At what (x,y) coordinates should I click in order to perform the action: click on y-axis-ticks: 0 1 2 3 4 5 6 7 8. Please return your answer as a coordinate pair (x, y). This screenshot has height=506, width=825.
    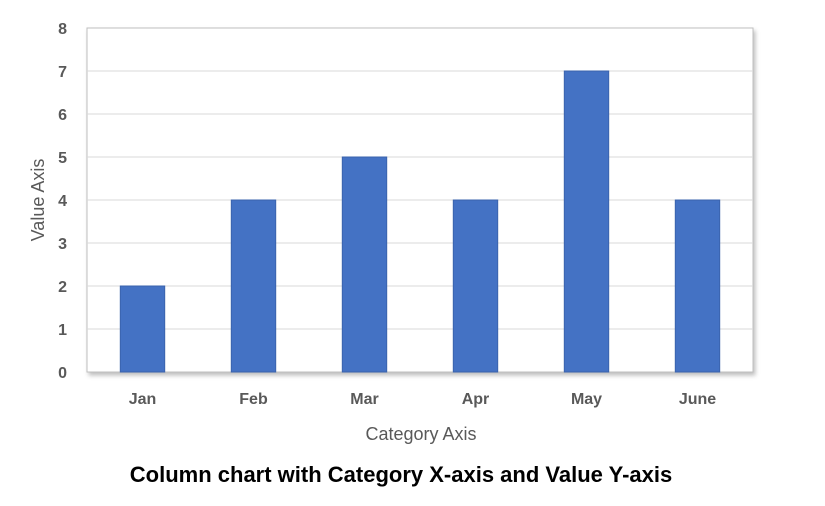
    Looking at the image, I should click on (62, 201).